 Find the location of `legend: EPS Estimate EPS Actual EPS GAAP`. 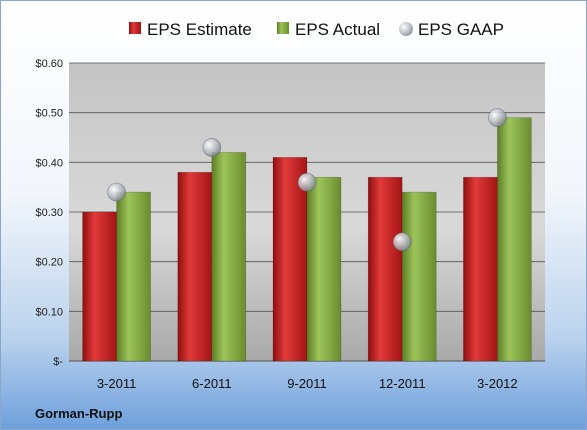

legend: EPS Estimate EPS Actual EPS GAAP is located at coordinates (316, 29).